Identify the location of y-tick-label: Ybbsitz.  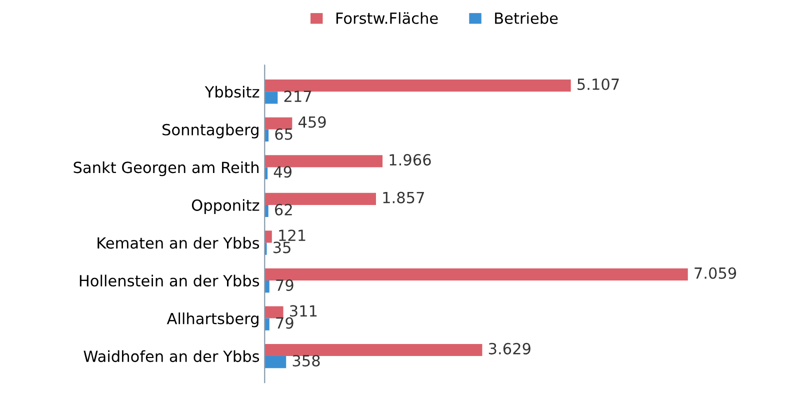
(232, 92).